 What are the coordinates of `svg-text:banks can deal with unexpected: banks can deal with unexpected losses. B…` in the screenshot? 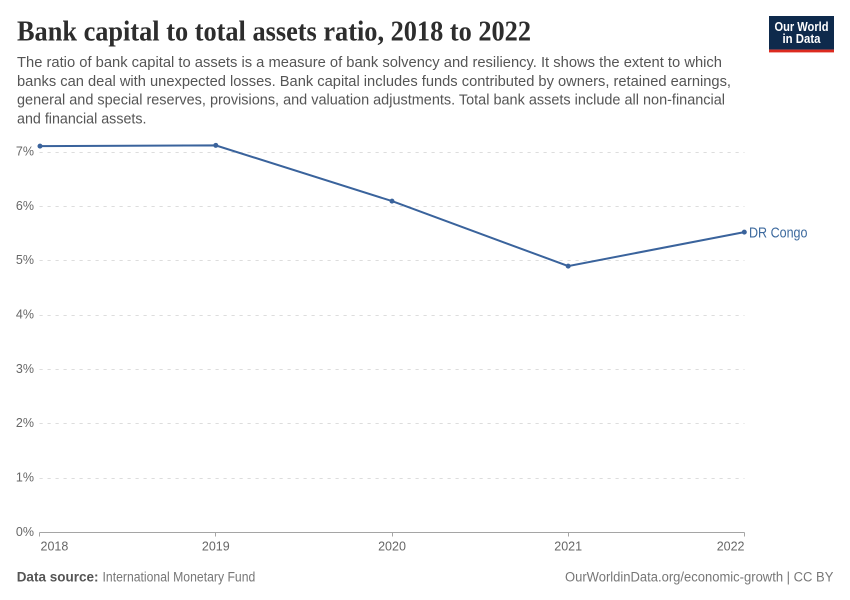 It's located at (374, 81).